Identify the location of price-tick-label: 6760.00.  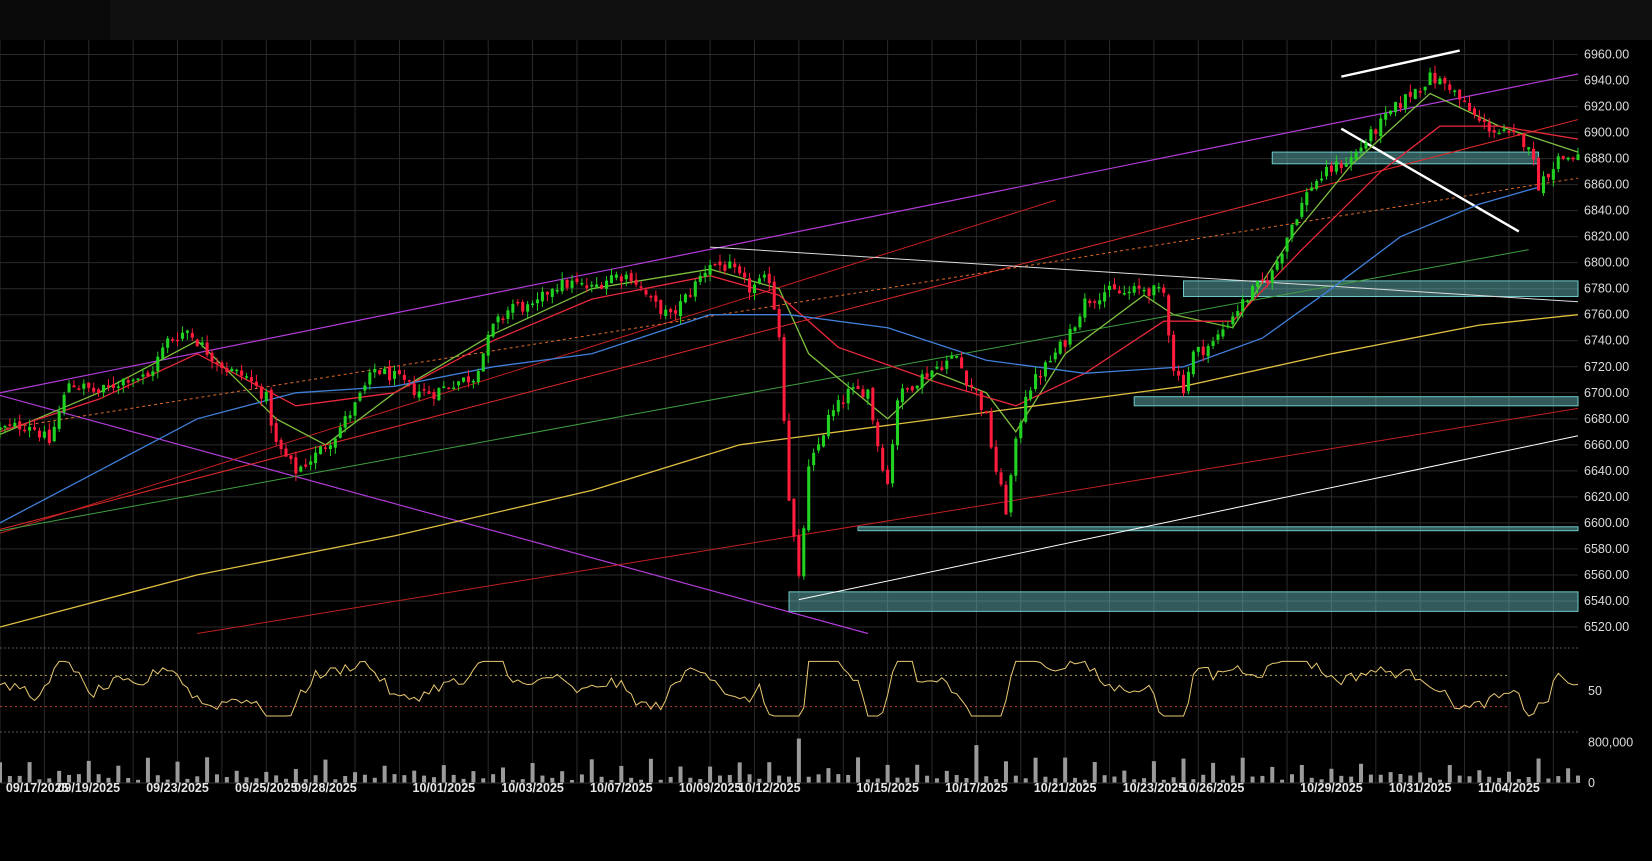
(1606, 315).